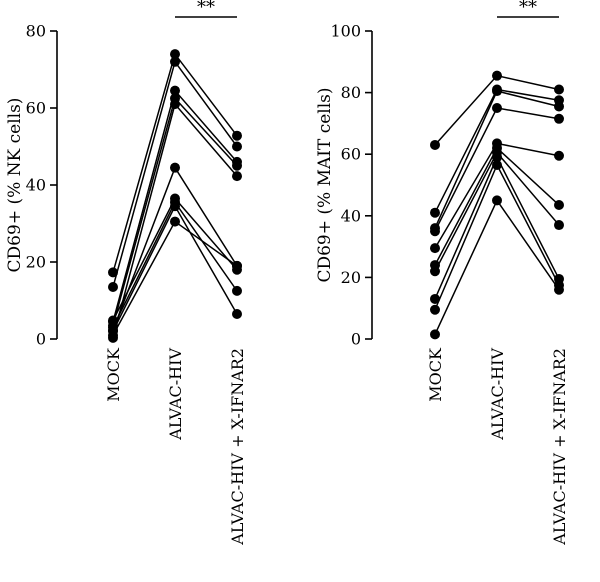 The height and width of the screenshot is (582, 600). Describe the element at coordinates (325, 184) in the screenshot. I see `y-axis-title: CD69+ (% MAIT cells)` at that location.